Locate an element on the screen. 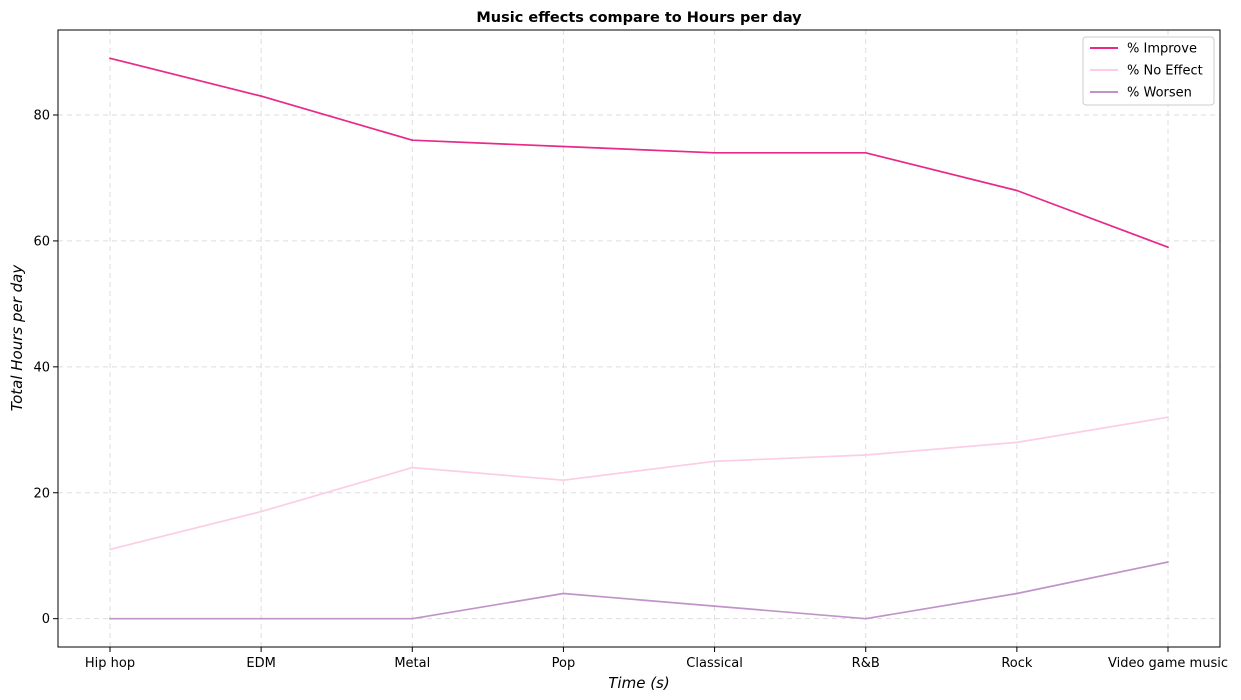 The width and height of the screenshot is (1241, 700). legend-label: % Improve is located at coordinates (1162, 49).